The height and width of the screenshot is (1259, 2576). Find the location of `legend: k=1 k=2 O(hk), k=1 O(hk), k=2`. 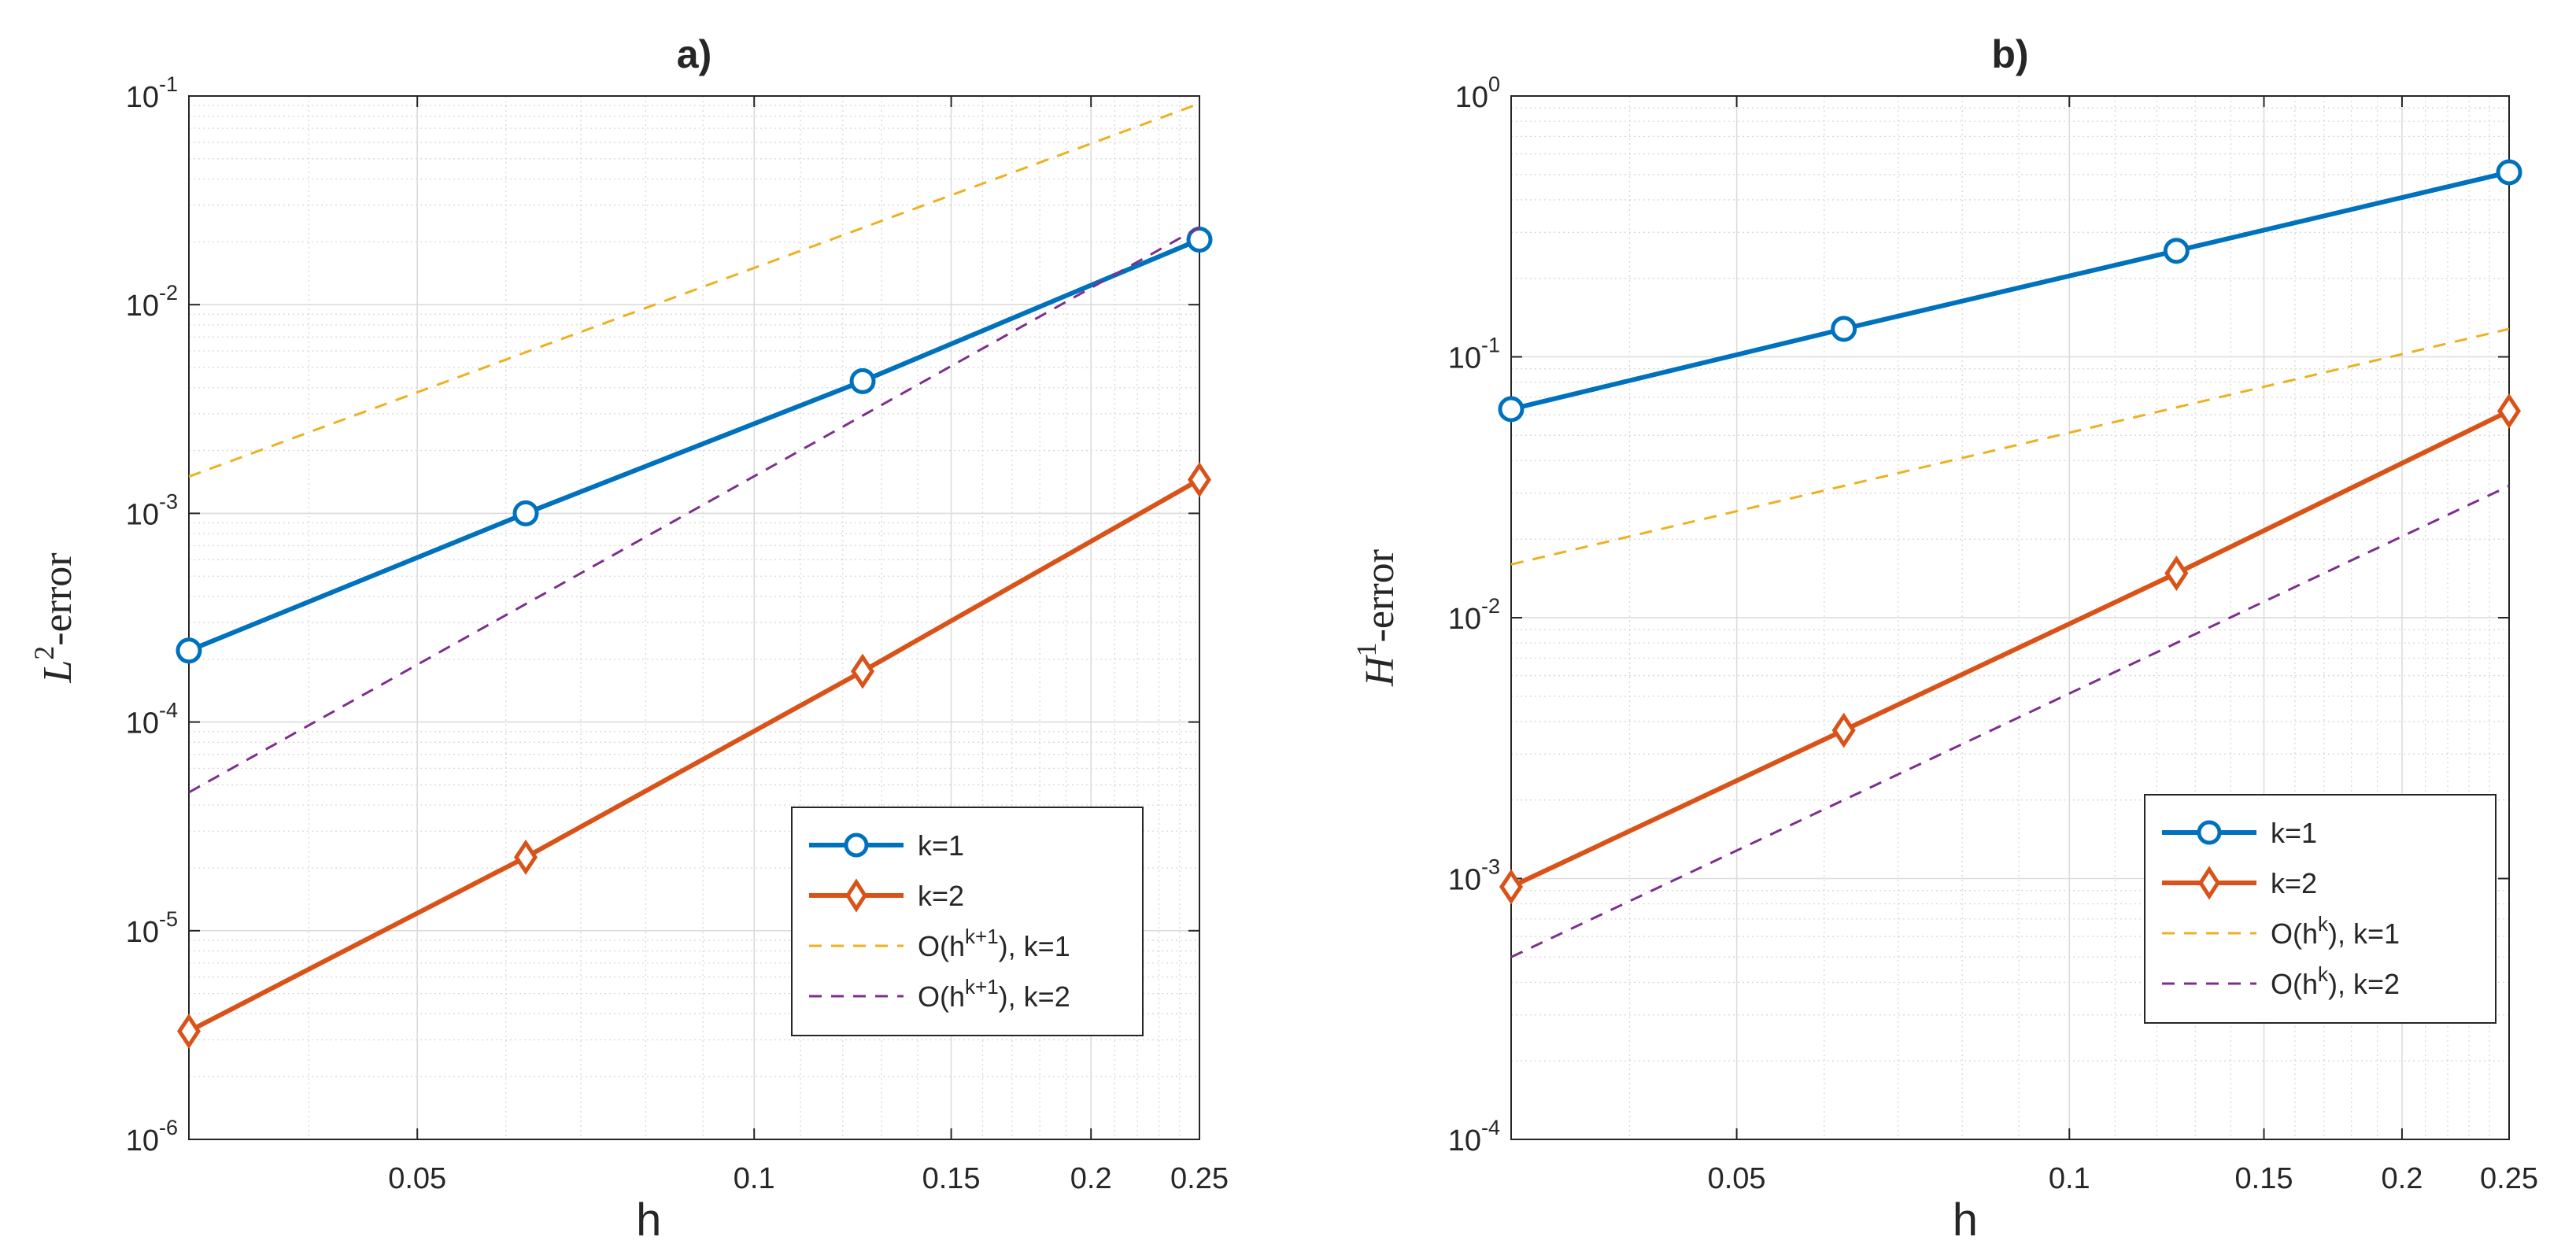

legend: k=1 k=2 O(hk), k=1 O(hk), k=2 is located at coordinates (2320, 909).